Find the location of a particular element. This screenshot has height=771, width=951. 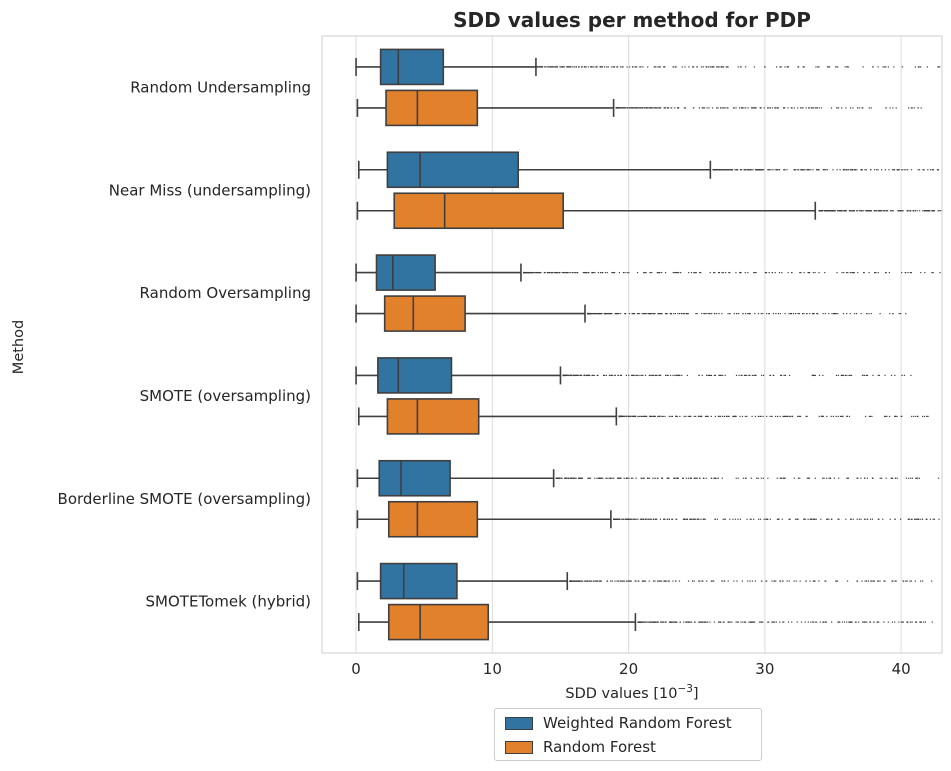

box-group is located at coordinates (645, 622).